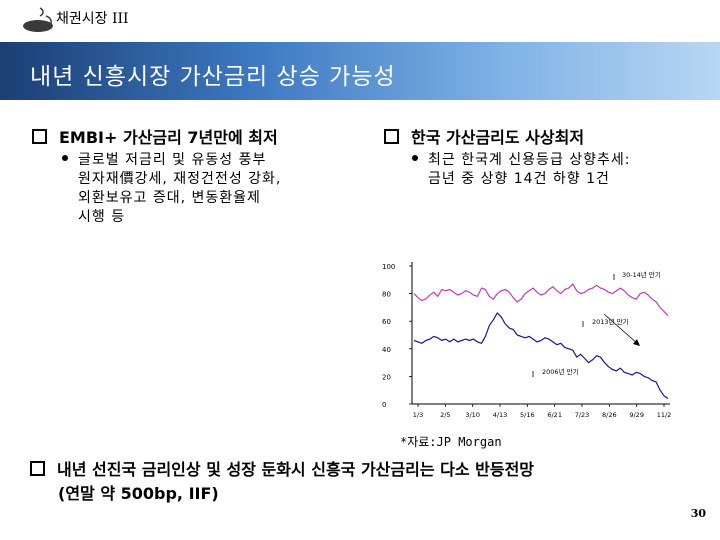  Describe the element at coordinates (610, 321) in the screenshot. I see `annotation-label: 2013년 만기` at that location.